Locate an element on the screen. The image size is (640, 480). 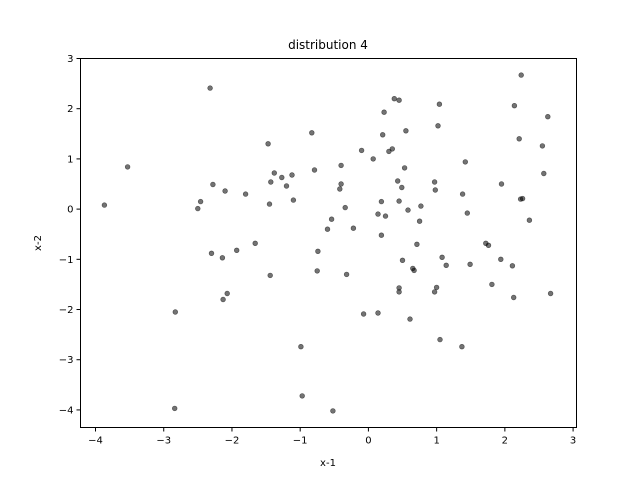
x-tick-label: −4 is located at coordinates (95, 441).